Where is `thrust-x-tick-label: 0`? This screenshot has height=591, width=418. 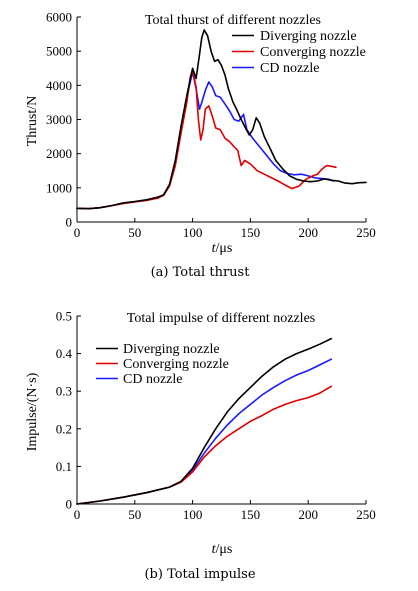 thrust-x-tick-label: 0 is located at coordinates (77, 232).